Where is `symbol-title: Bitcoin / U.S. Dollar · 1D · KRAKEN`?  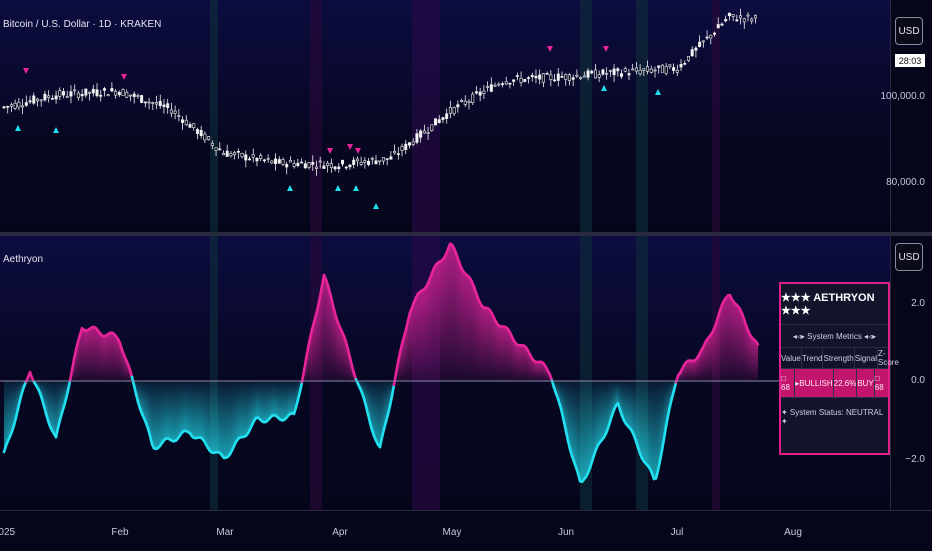
symbol-title: Bitcoin / U.S. Dollar · 1D · KRAKEN is located at coordinates (82, 24).